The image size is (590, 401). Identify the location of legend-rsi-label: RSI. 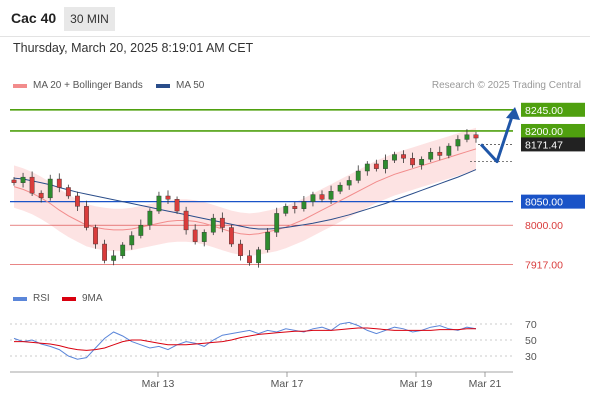
(41, 298).